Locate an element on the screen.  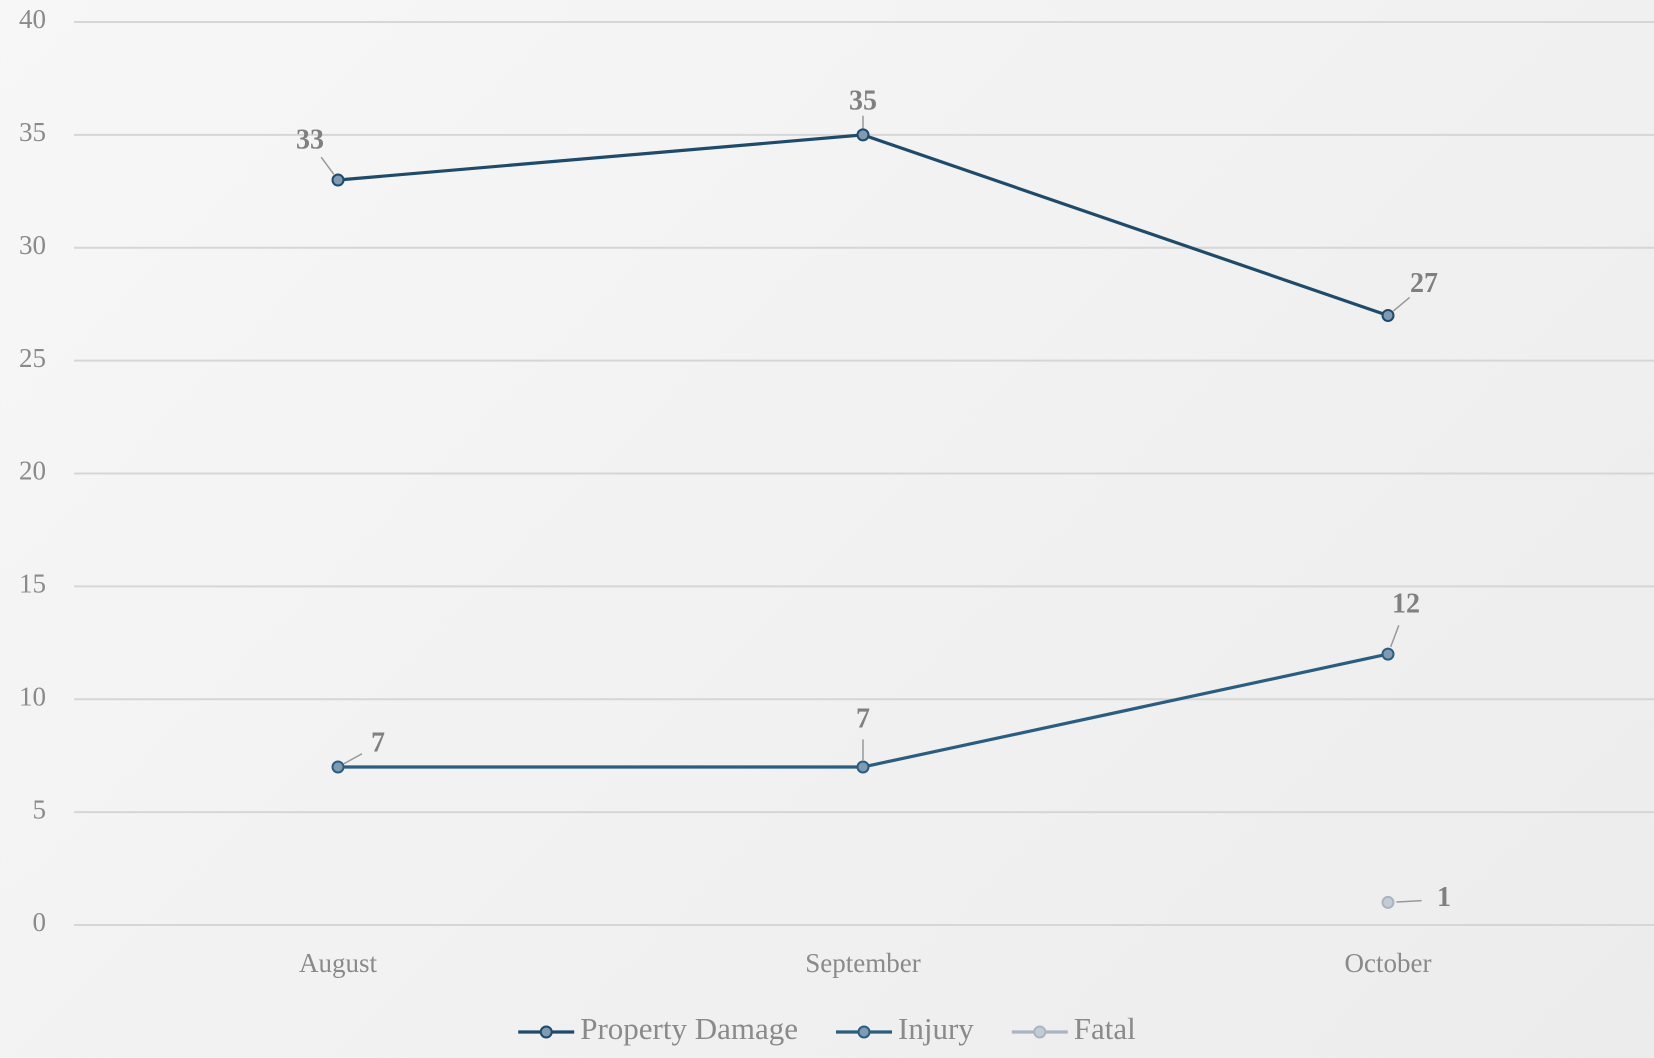
y-tick-label: 15 is located at coordinates (32, 584).